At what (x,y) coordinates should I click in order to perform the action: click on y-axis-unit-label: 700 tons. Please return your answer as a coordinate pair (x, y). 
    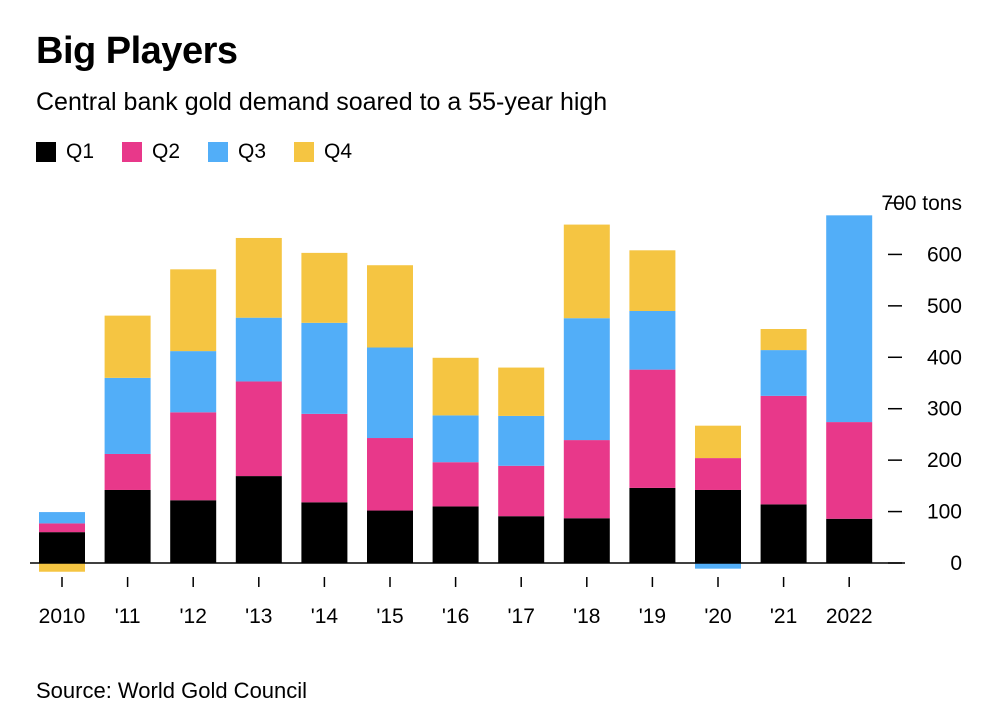
    Looking at the image, I should click on (921, 203).